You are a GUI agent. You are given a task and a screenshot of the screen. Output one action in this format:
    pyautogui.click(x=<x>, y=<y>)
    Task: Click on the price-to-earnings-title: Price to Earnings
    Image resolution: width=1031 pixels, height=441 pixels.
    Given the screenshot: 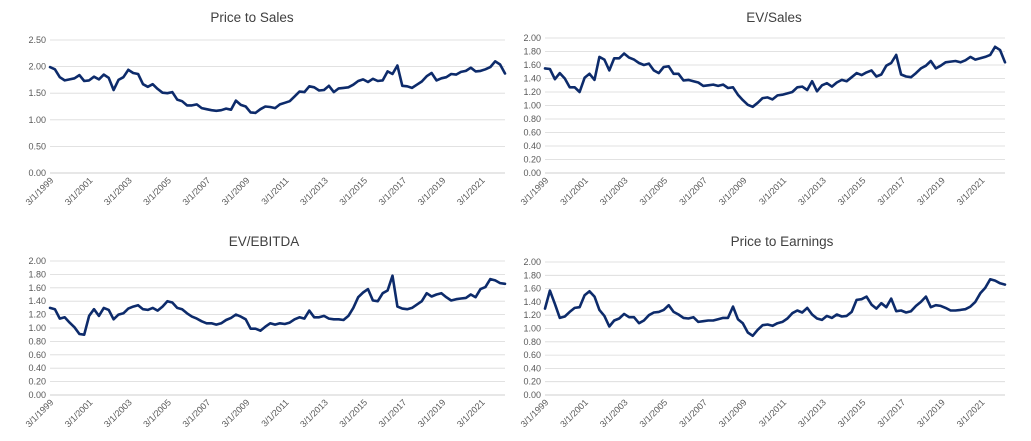 What is the action you would take?
    pyautogui.click(x=782, y=241)
    